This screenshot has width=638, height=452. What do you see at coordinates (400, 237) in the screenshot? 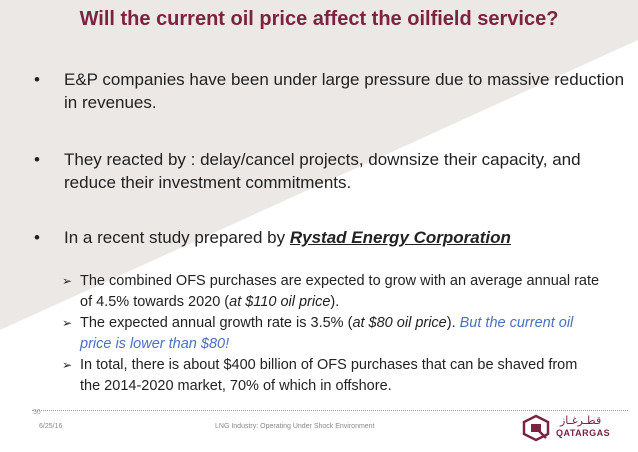
I see `source-link: Rystad Energy Corporation` at bounding box center [400, 237].